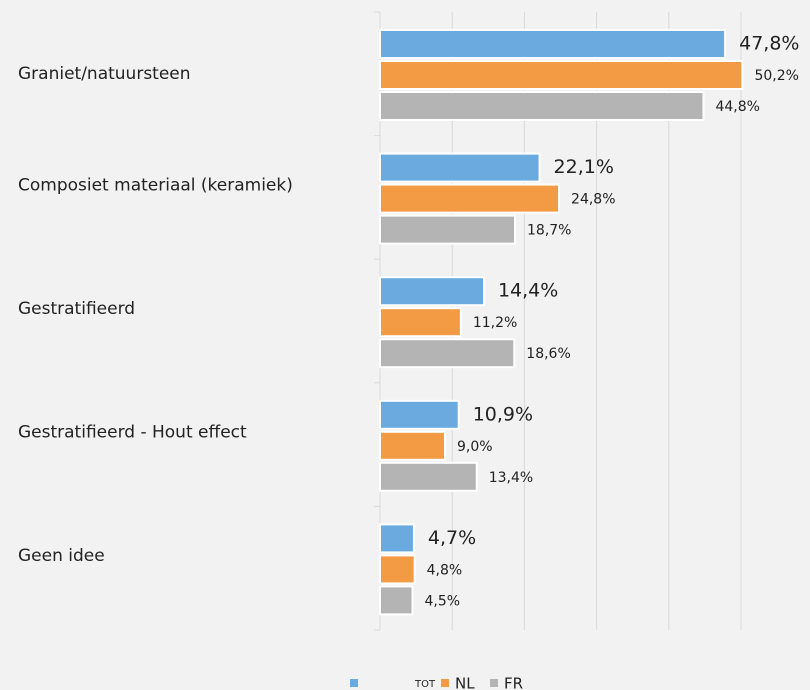  Describe the element at coordinates (737, 107) in the screenshot. I see `value-label: 44,8%` at that location.